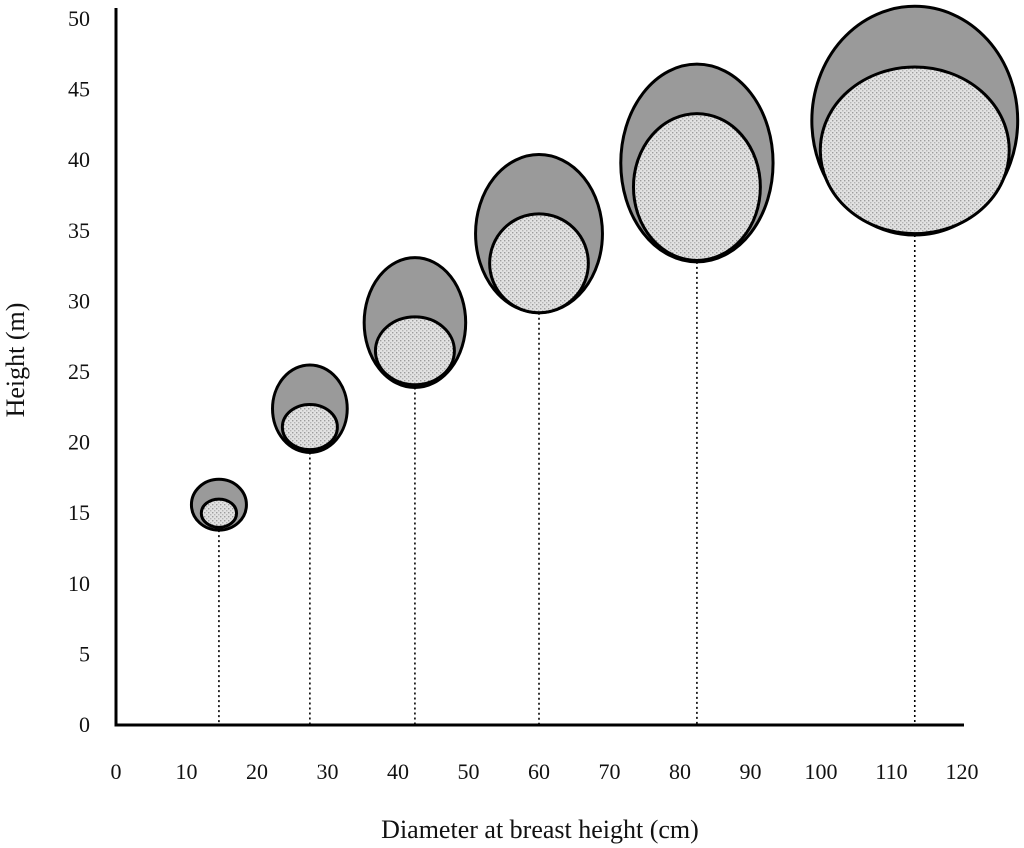 This screenshot has height=848, width=1024. What do you see at coordinates (821, 771) in the screenshot?
I see `x-tick-label: 100` at bounding box center [821, 771].